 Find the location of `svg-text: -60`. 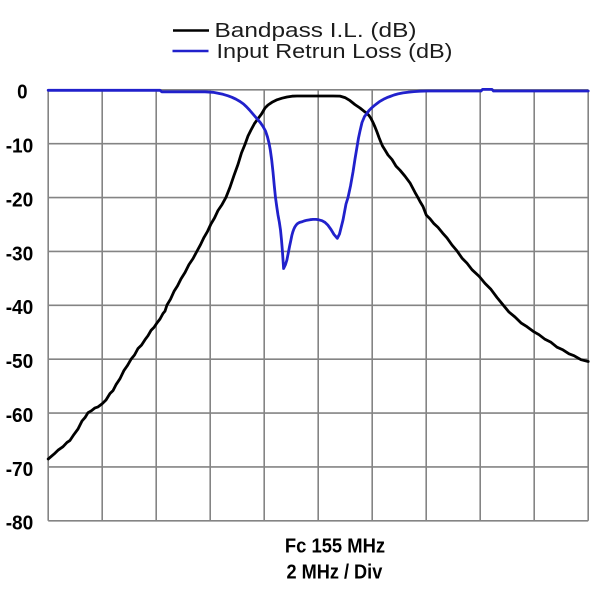

svg-text: -60 is located at coordinates (20, 416).